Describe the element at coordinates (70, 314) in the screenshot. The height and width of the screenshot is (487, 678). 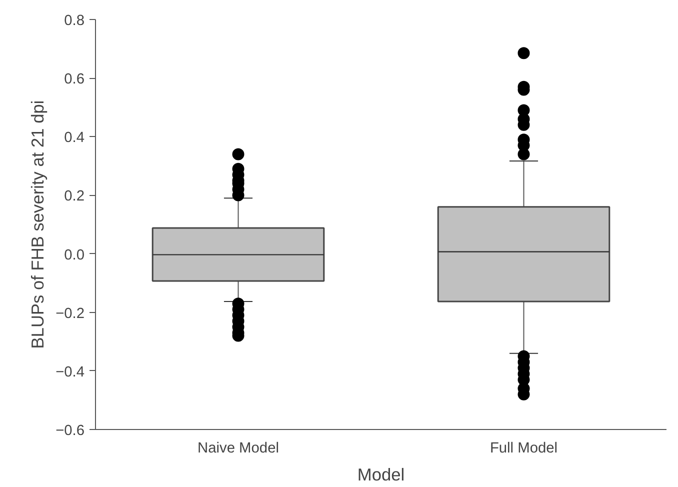
I see `y-tick-label: −0.2` at that location.